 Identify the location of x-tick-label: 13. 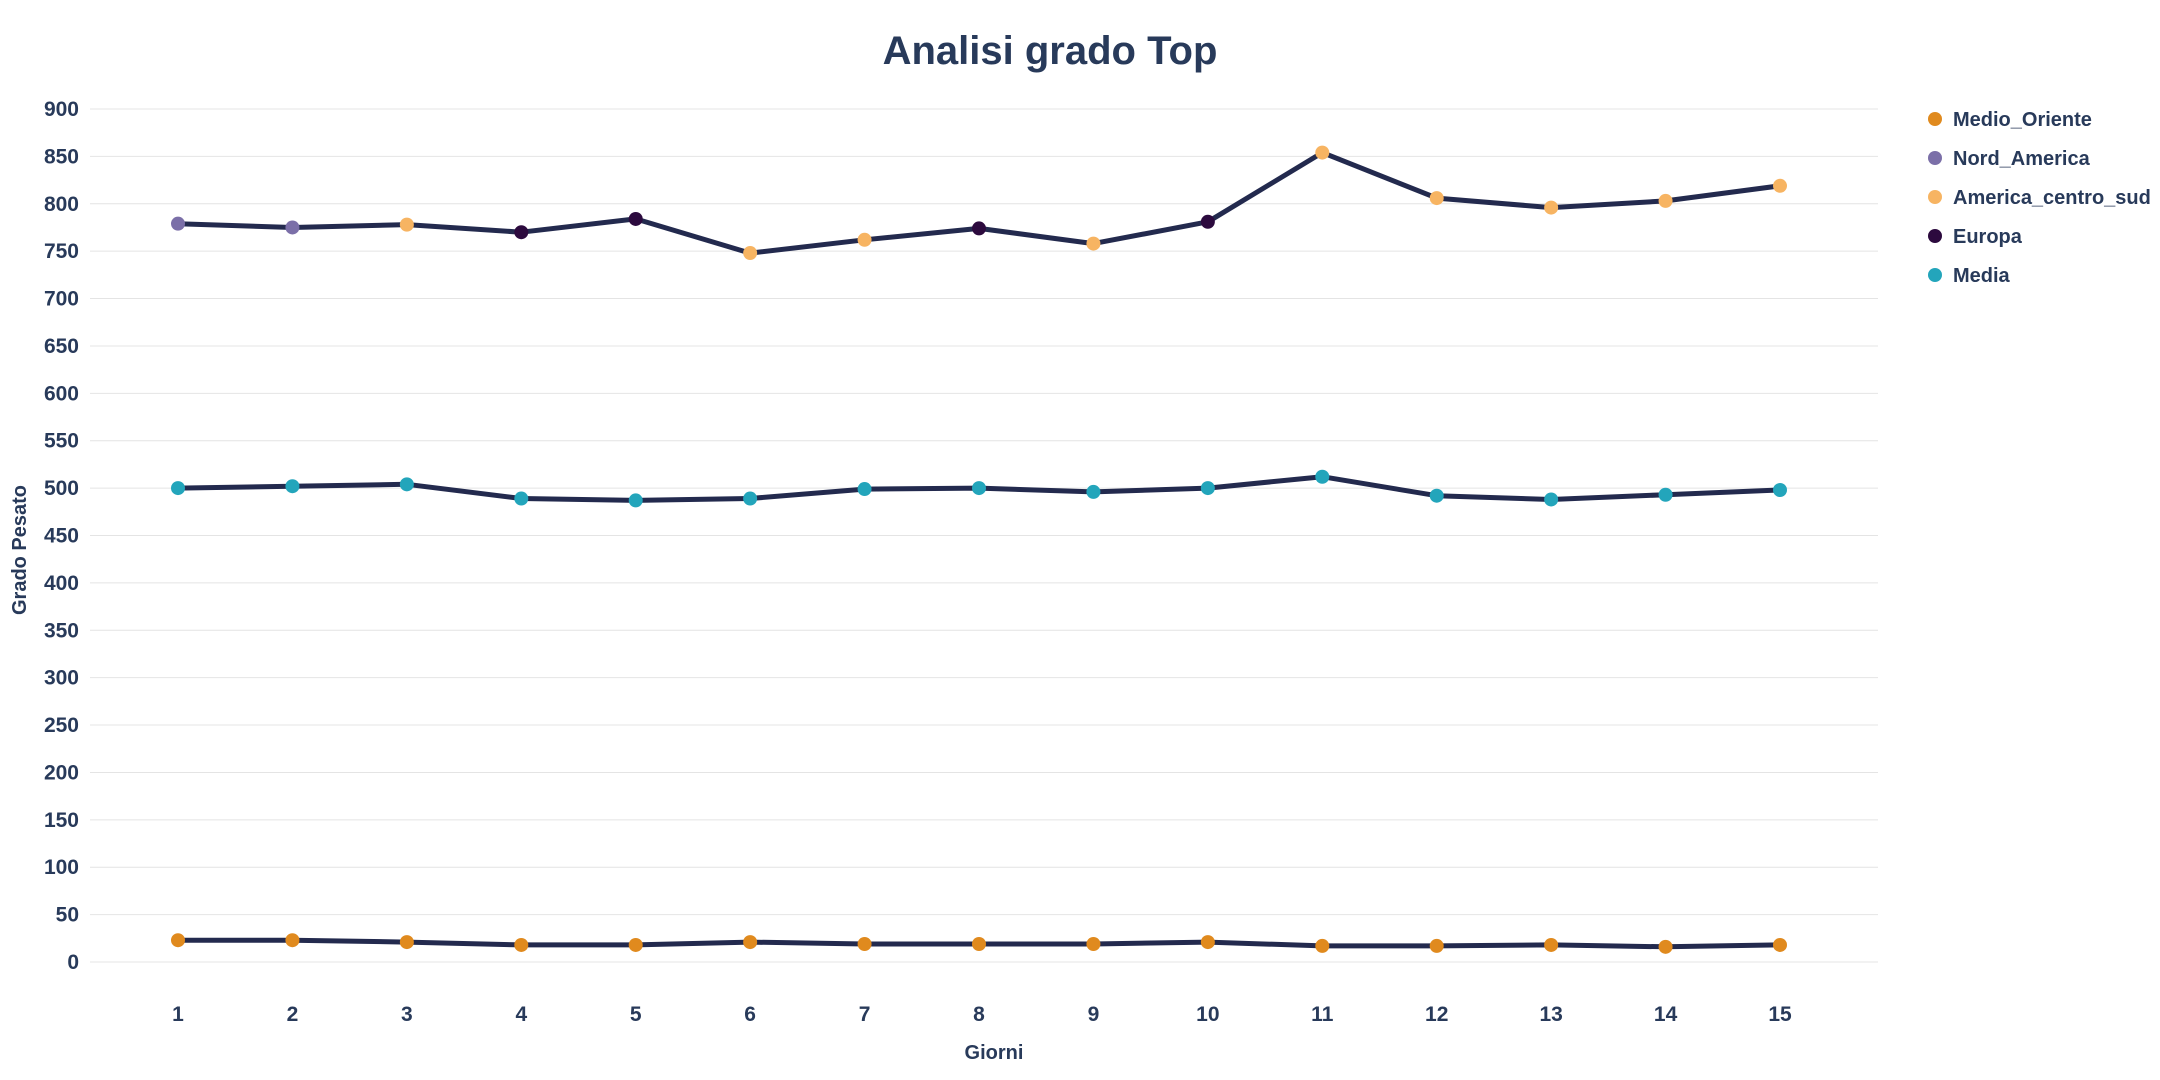
(1550, 1014).